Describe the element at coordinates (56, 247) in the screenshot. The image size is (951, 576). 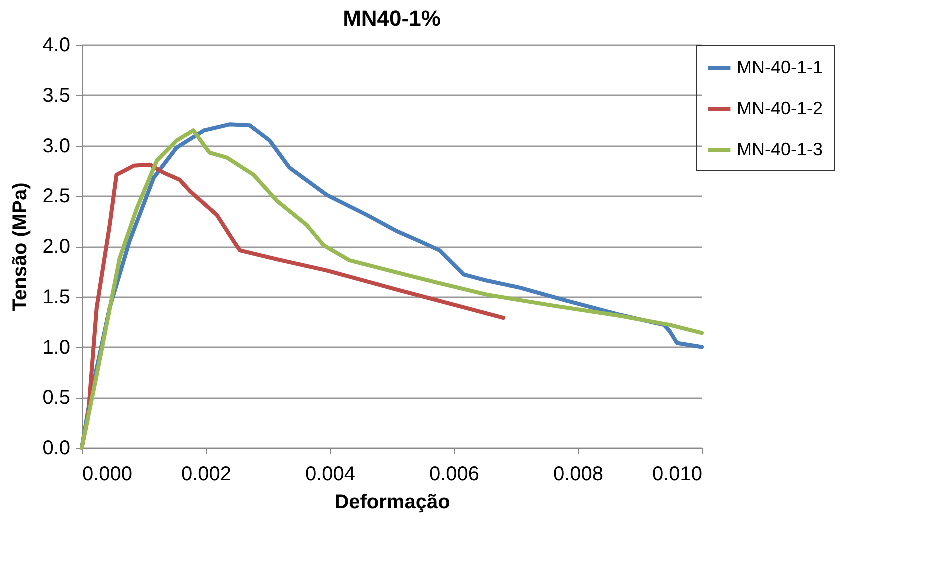
I see `y-tick-label: 2.0` at that location.